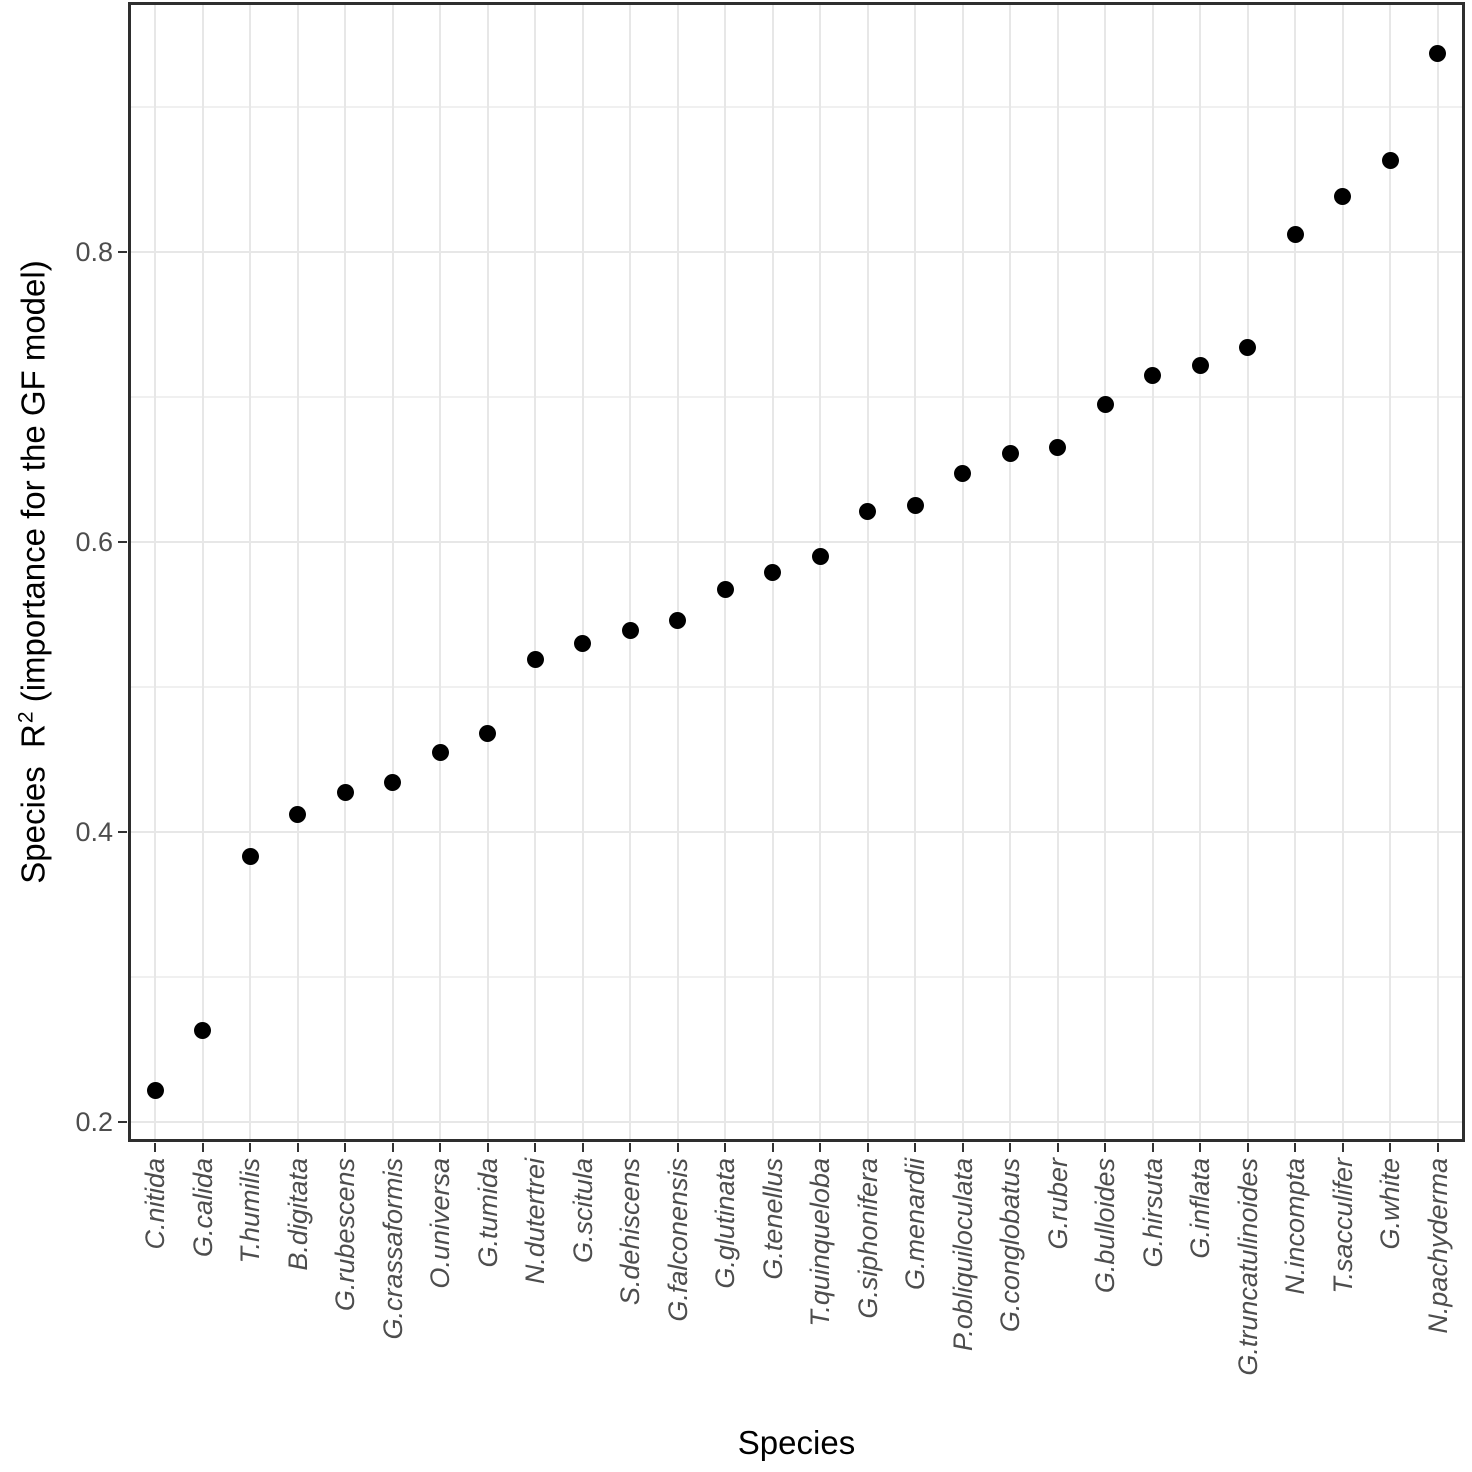  What do you see at coordinates (94, 252) in the screenshot?
I see `y-tick-label: 0.8` at bounding box center [94, 252].